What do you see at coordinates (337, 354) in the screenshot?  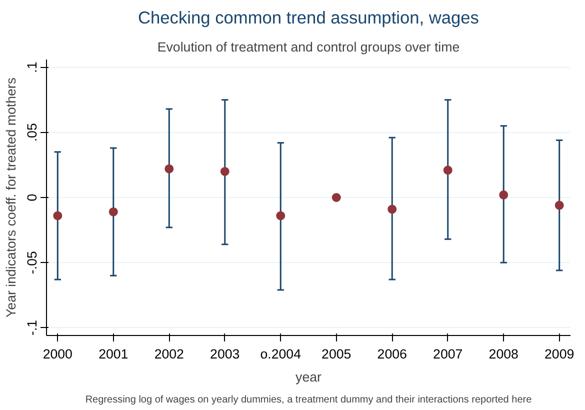 I see `x-tick-label: 2005` at bounding box center [337, 354].